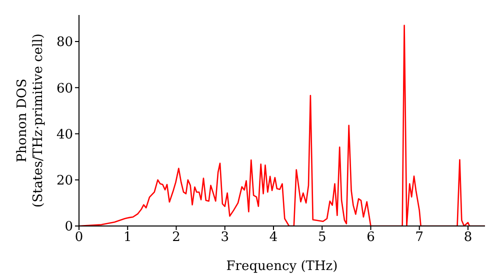  I want to click on x-tick-label: 8, so click(468, 238).